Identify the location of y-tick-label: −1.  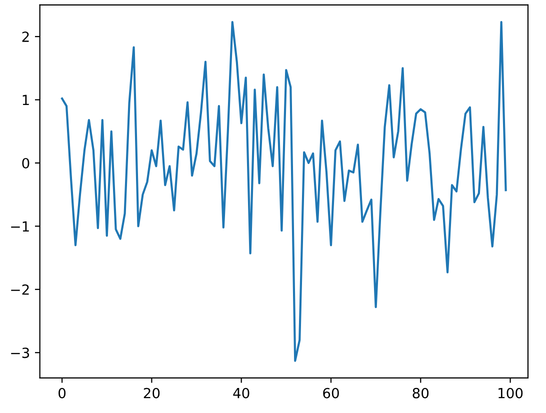
(20, 226).